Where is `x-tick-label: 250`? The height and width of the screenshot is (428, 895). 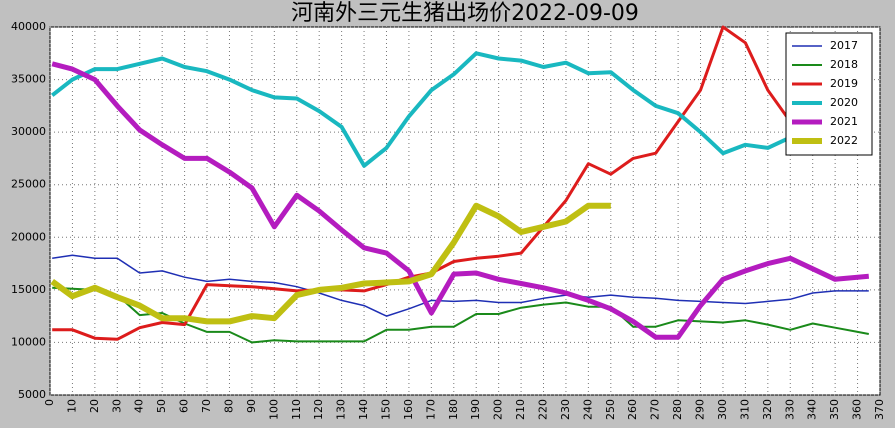
x-tick-label: 250 is located at coordinates (610, 409).